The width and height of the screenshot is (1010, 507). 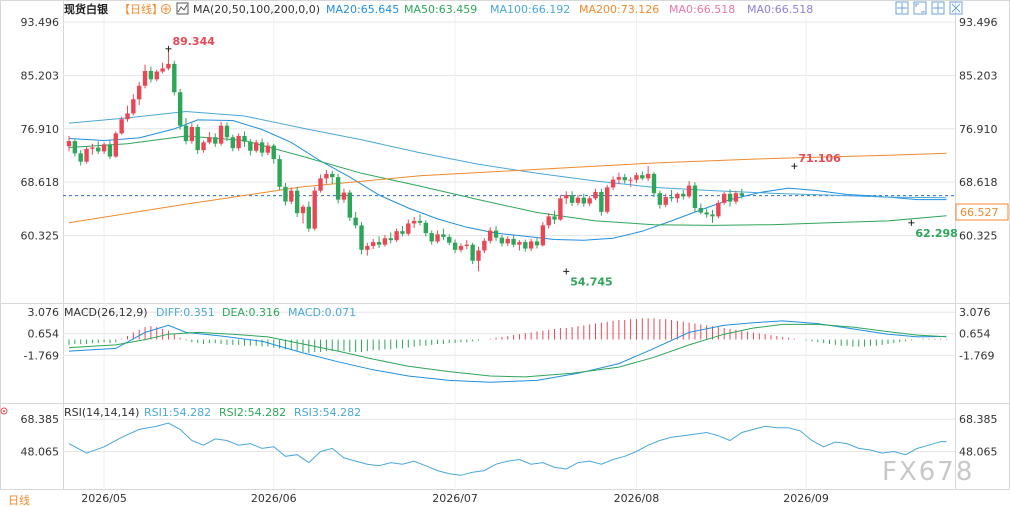 What do you see at coordinates (166, 9) in the screenshot?
I see `plus-circle-icon` at bounding box center [166, 9].